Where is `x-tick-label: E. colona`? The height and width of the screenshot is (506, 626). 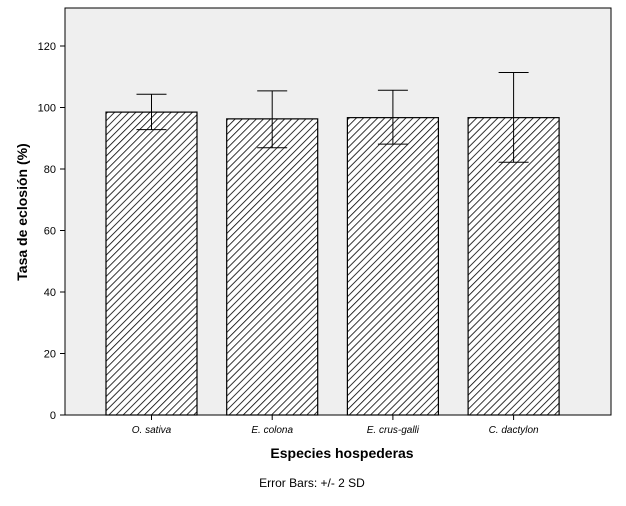
x-tick-label: E. colona is located at coordinates (272, 430).